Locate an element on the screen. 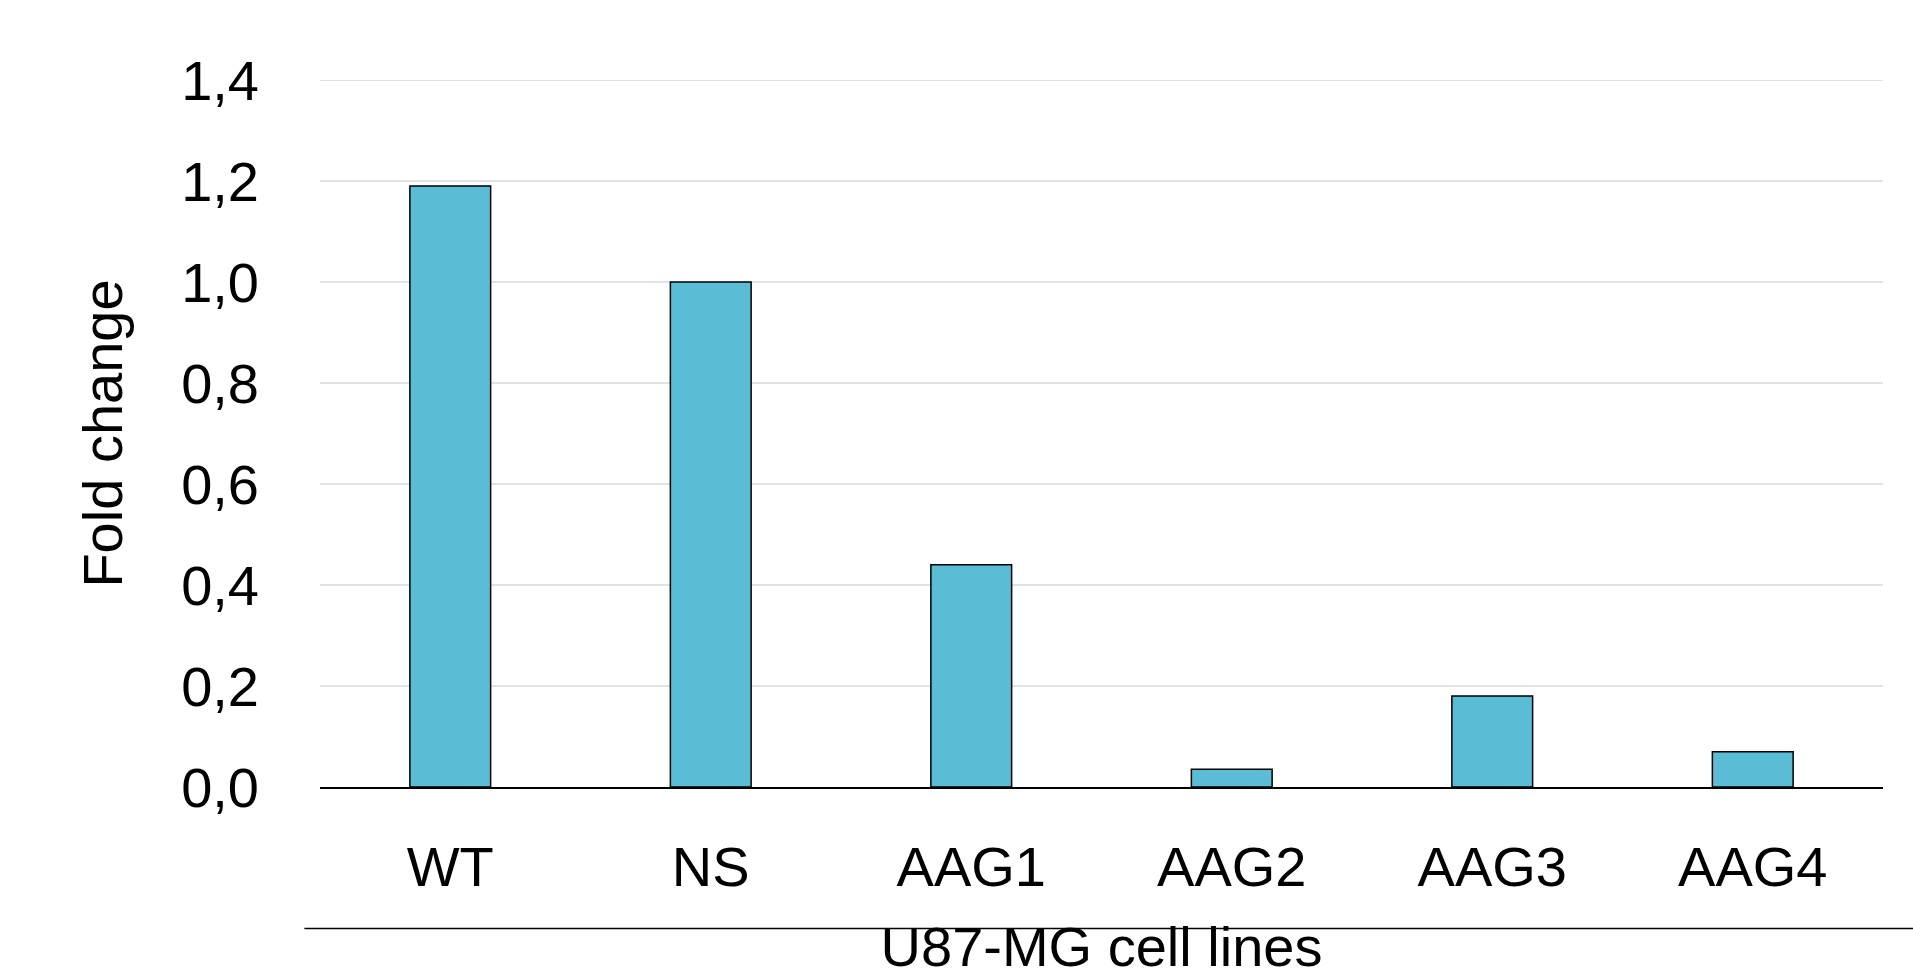 The height and width of the screenshot is (979, 1913). x-tick-label: AAG2 is located at coordinates (1232, 866).